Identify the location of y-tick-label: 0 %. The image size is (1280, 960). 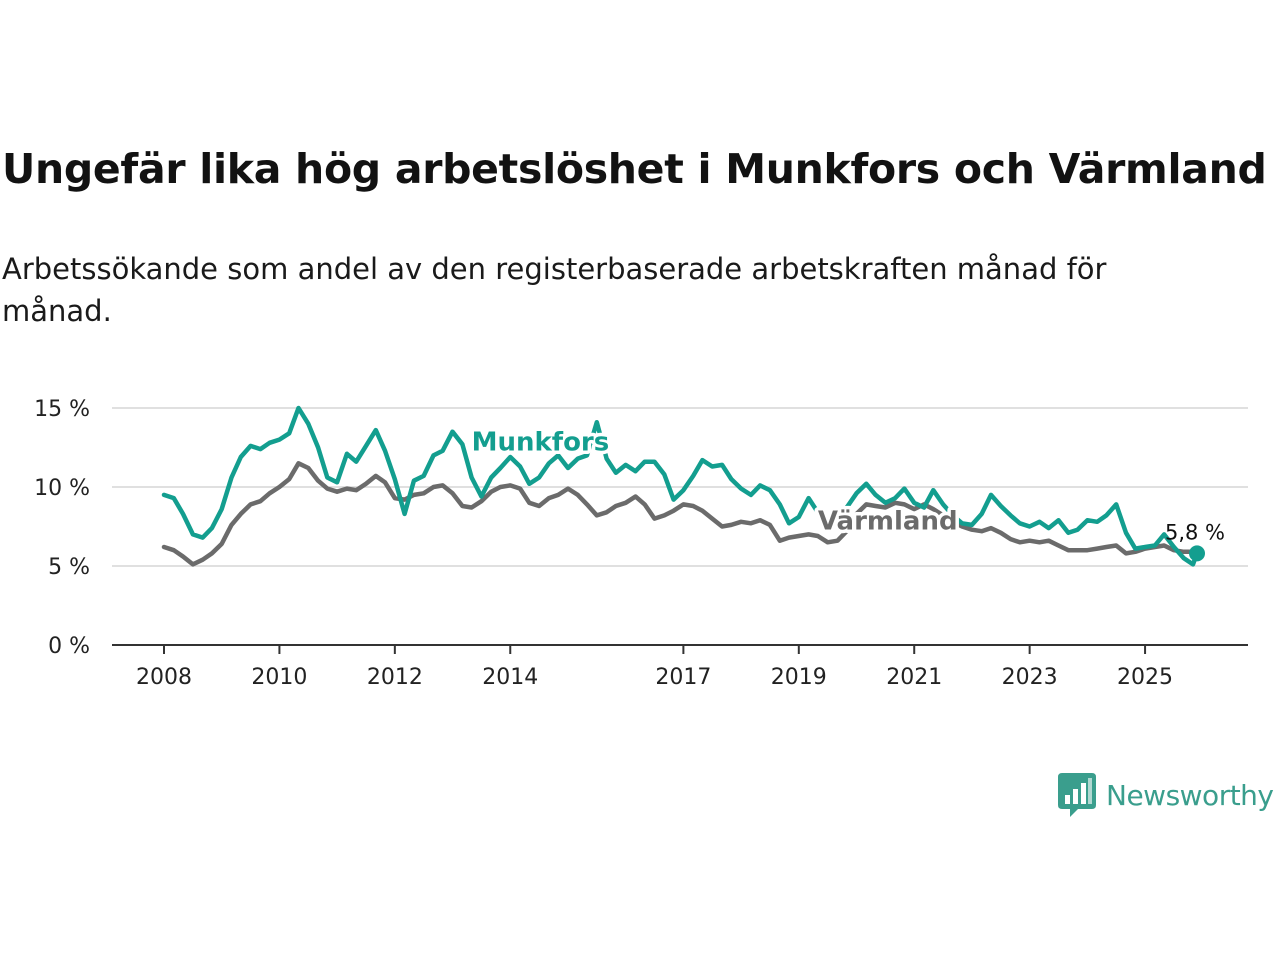
(69, 646).